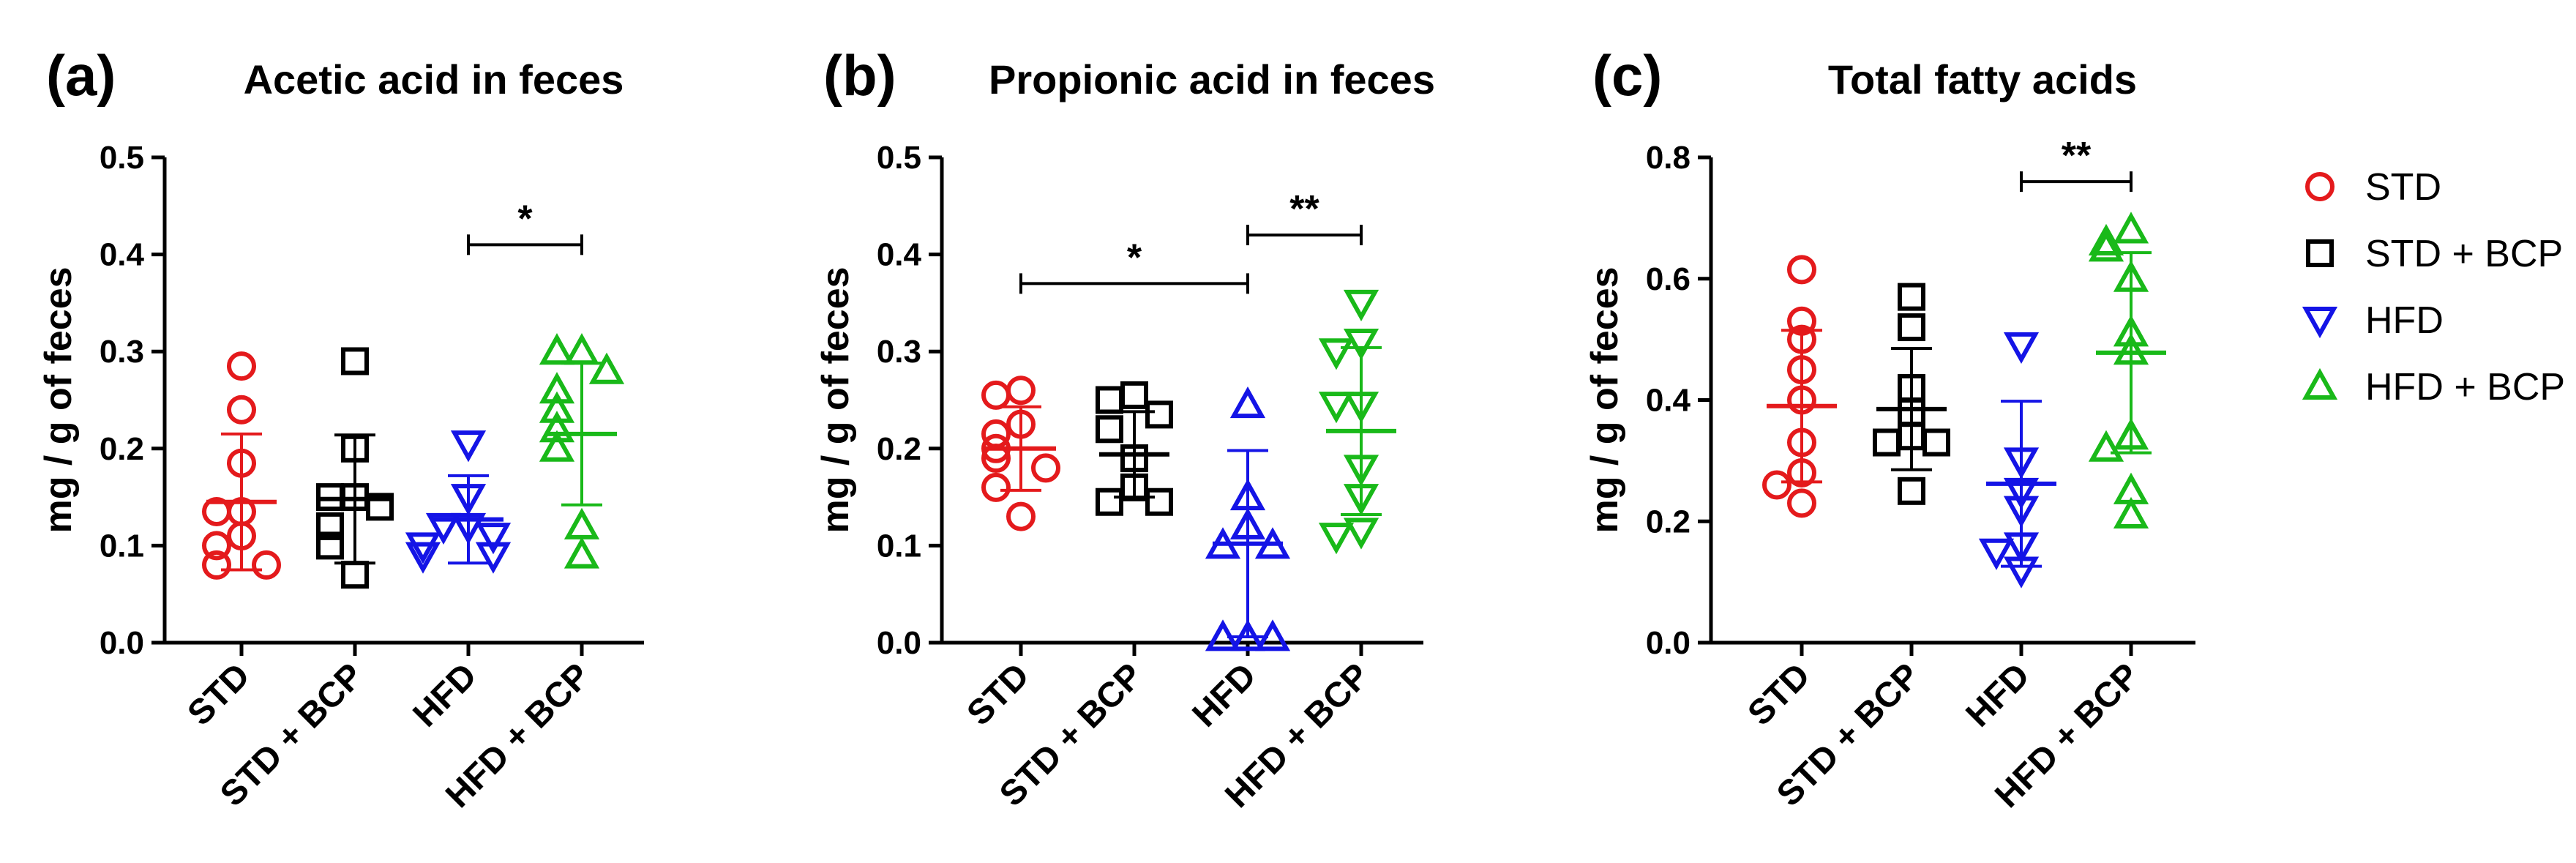 The width and height of the screenshot is (2576, 863). Describe the element at coordinates (1668, 158) in the screenshot. I see `y-tick-label: 0.8` at that location.